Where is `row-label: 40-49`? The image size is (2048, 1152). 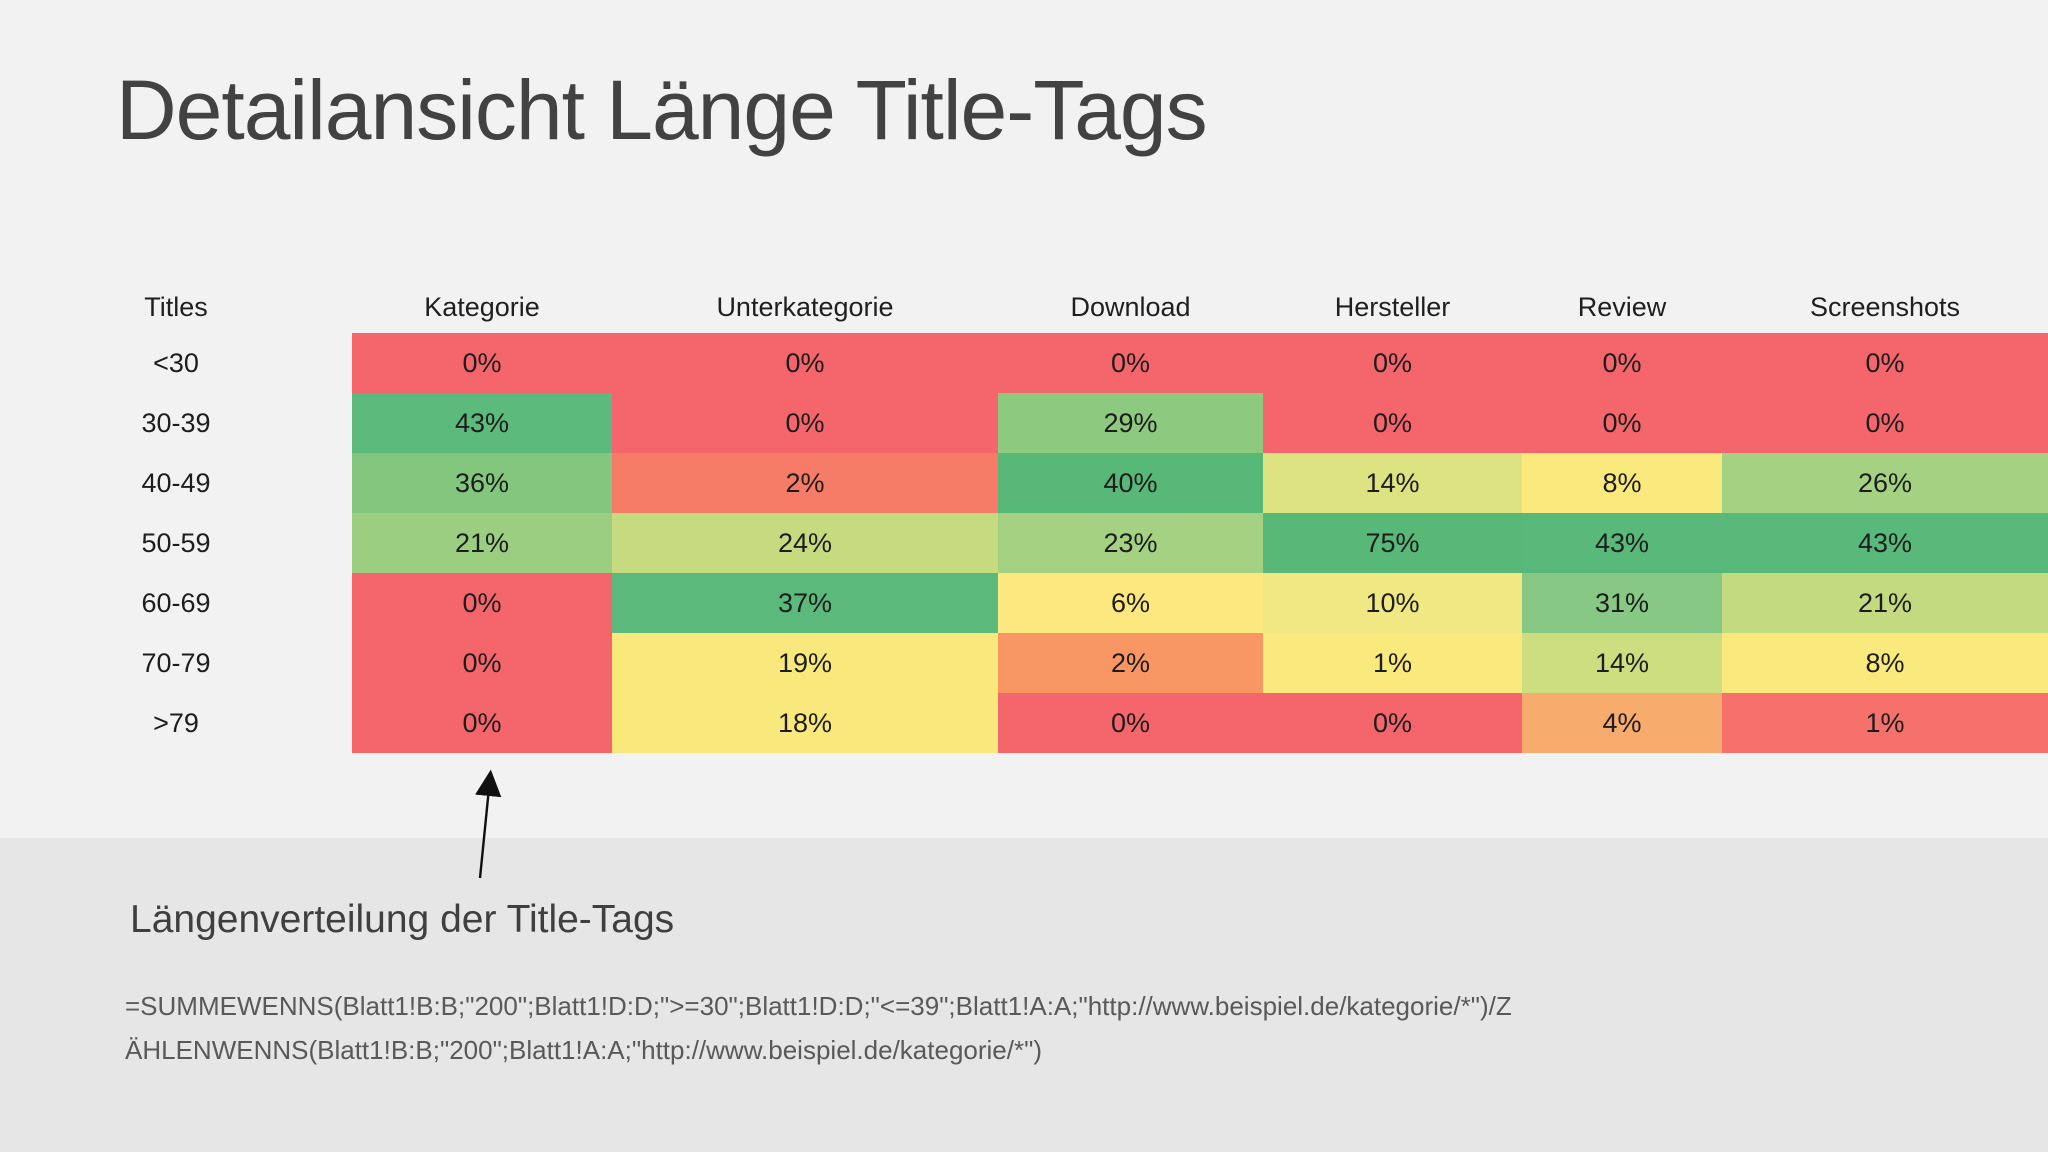
row-label: 40-49 is located at coordinates (176, 482).